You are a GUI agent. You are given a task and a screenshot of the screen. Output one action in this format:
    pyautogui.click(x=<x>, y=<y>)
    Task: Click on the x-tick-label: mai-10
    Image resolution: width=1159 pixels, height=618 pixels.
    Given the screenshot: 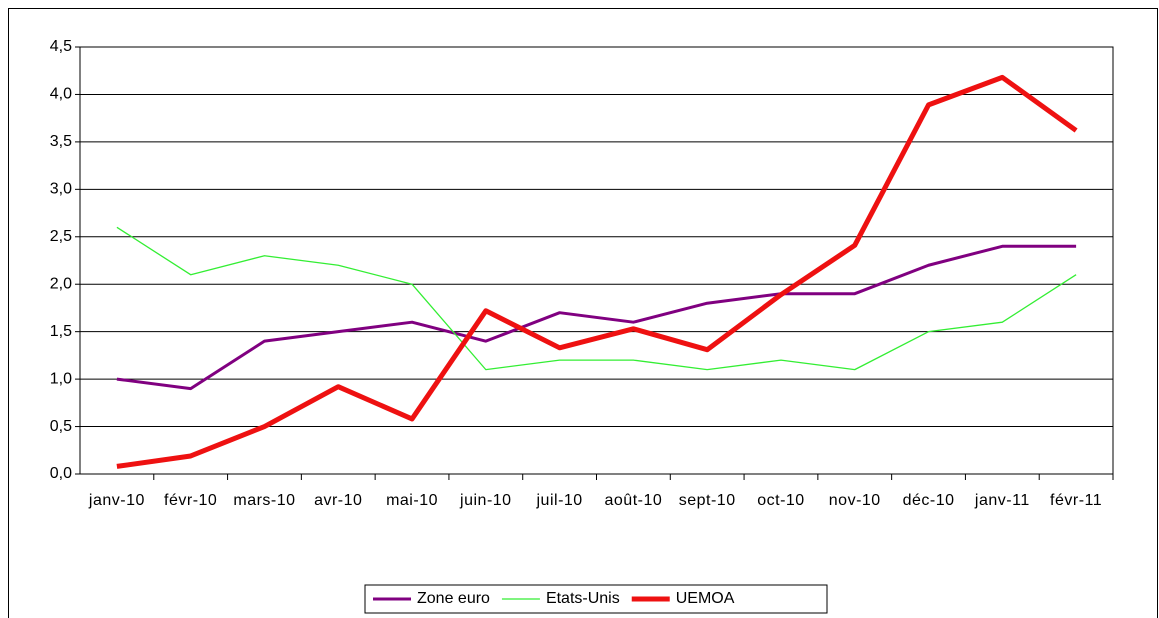 What is the action you would take?
    pyautogui.click(x=412, y=500)
    